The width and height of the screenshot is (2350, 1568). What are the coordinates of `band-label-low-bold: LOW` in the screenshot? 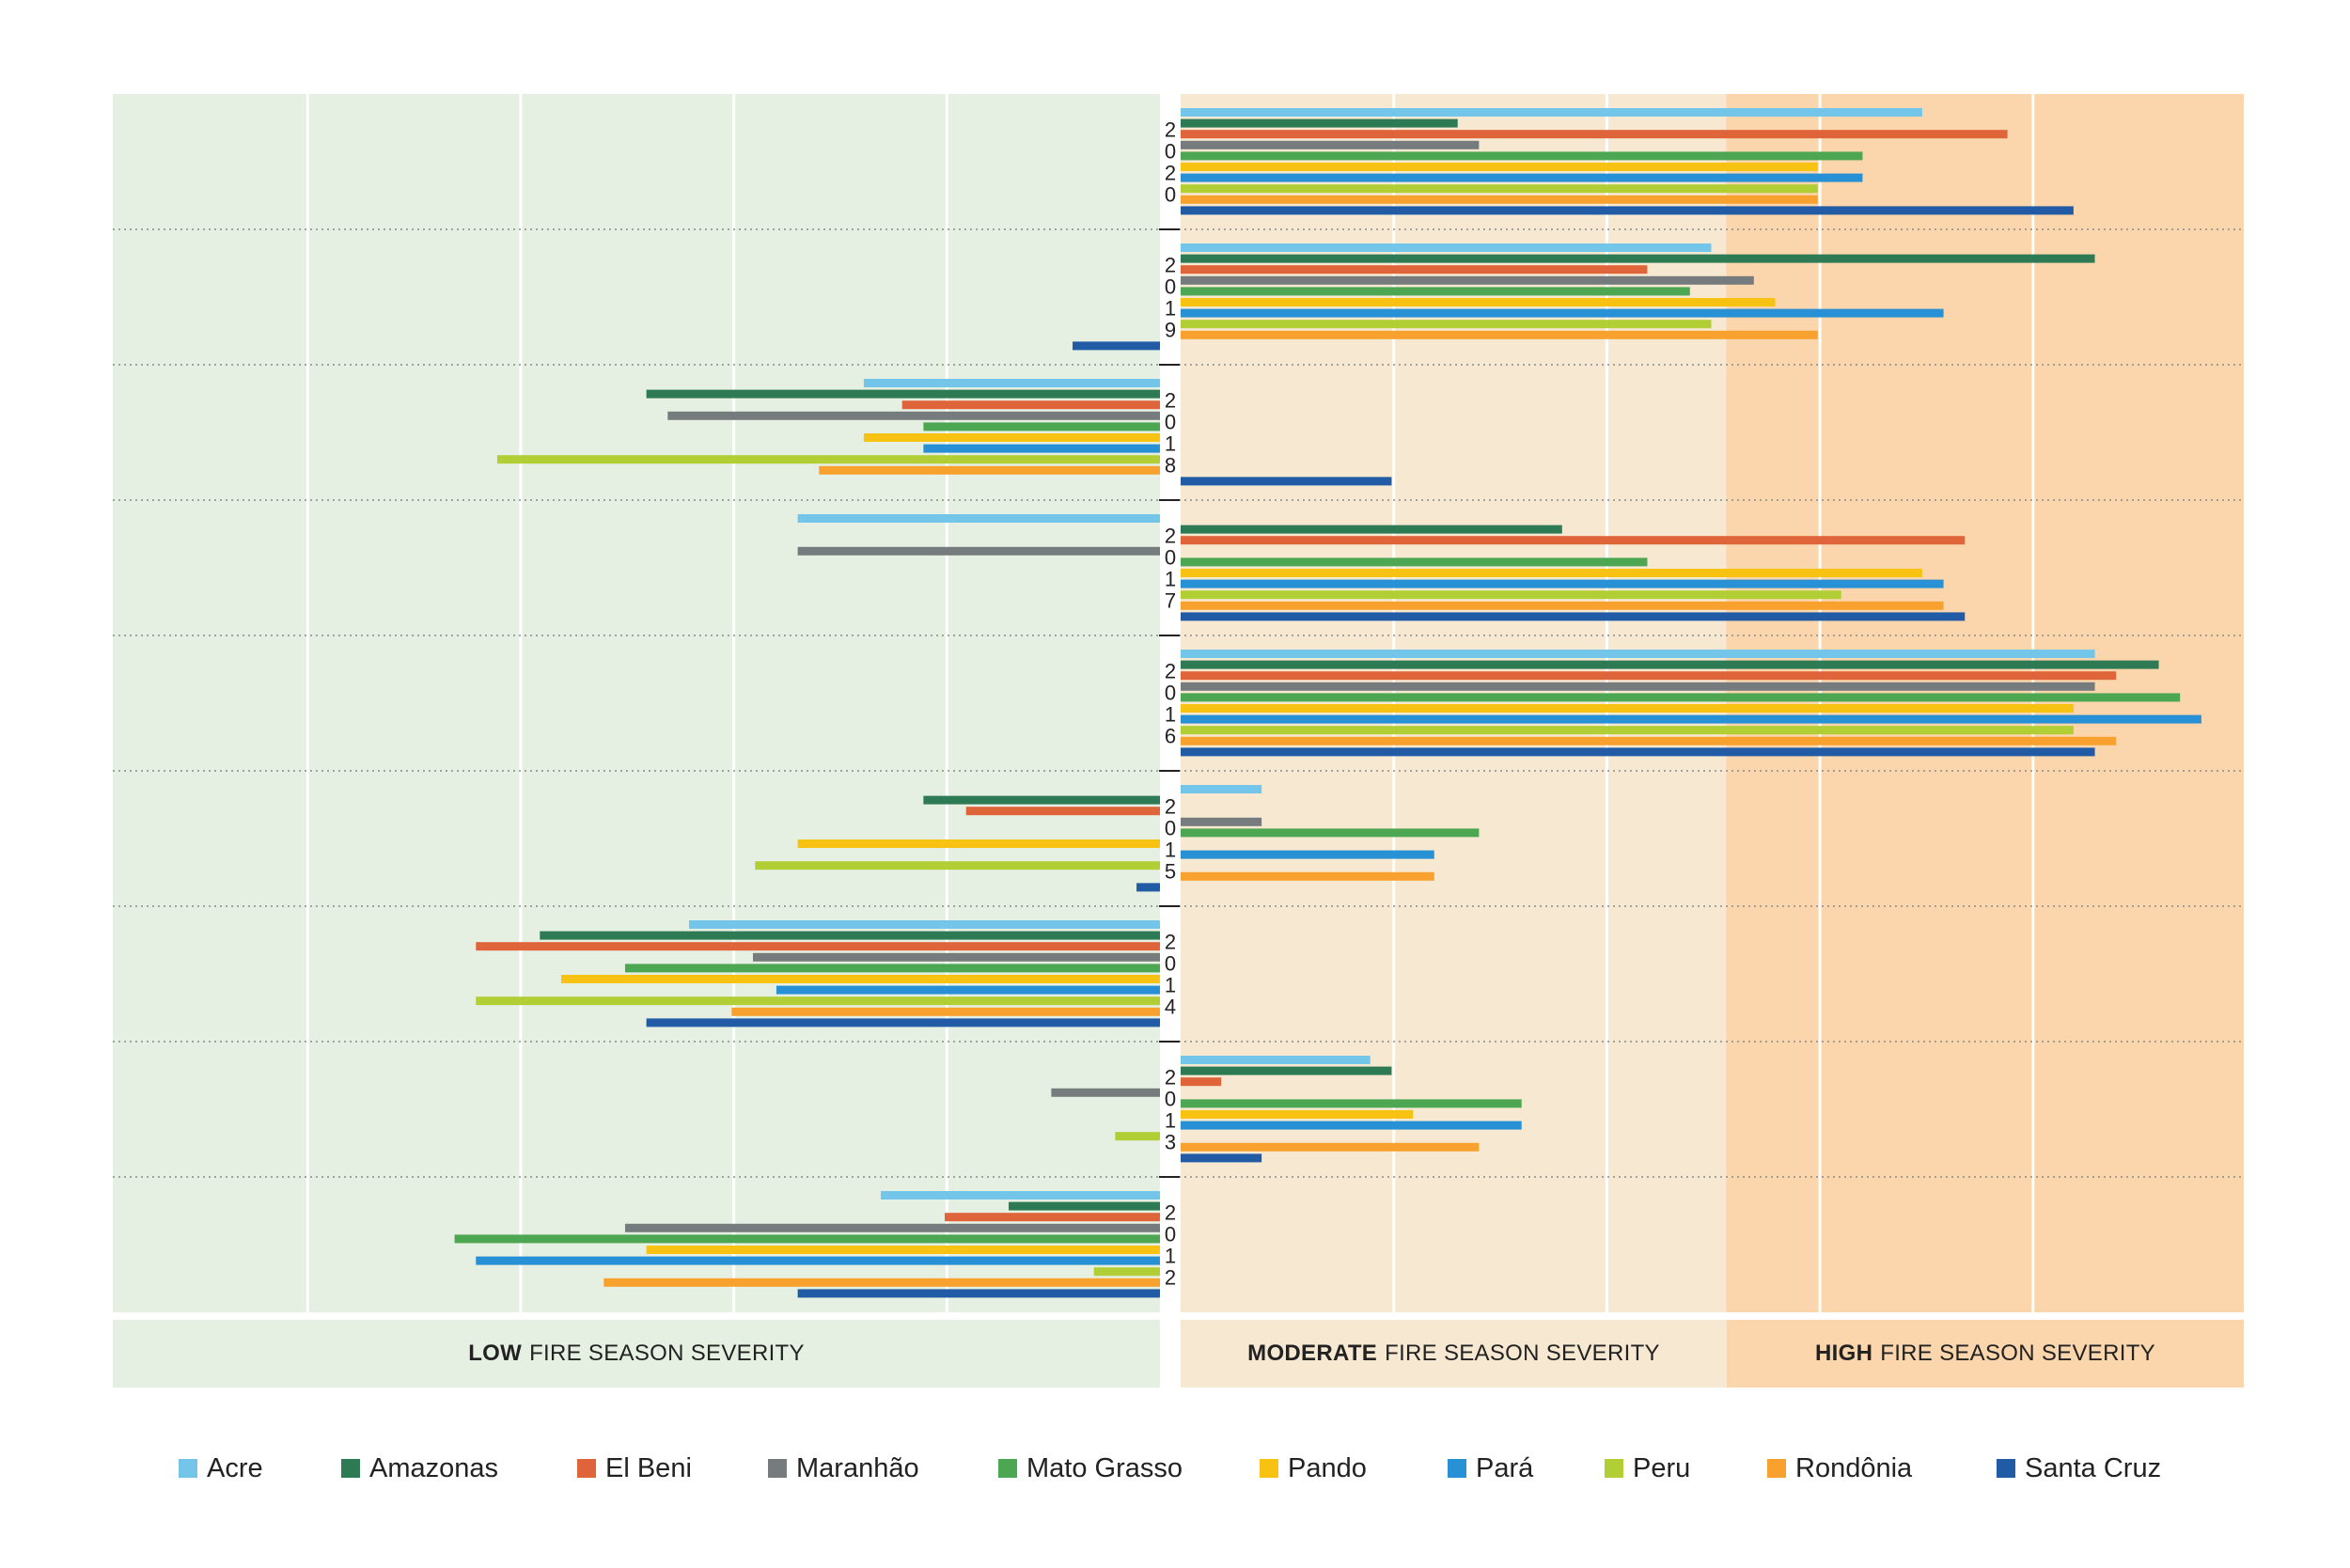 It's located at (495, 1353).